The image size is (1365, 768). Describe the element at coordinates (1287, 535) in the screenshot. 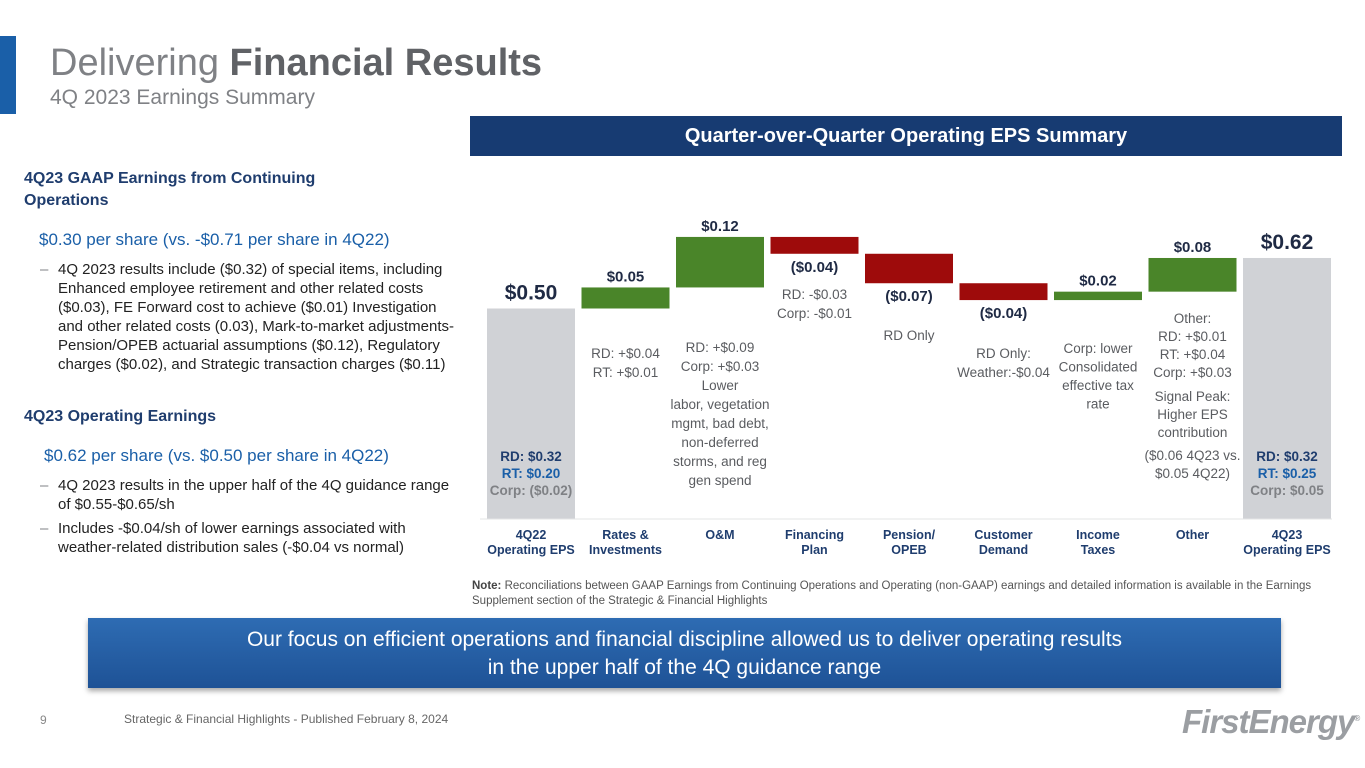

I see `category-label-8-0: 4Q23` at that location.